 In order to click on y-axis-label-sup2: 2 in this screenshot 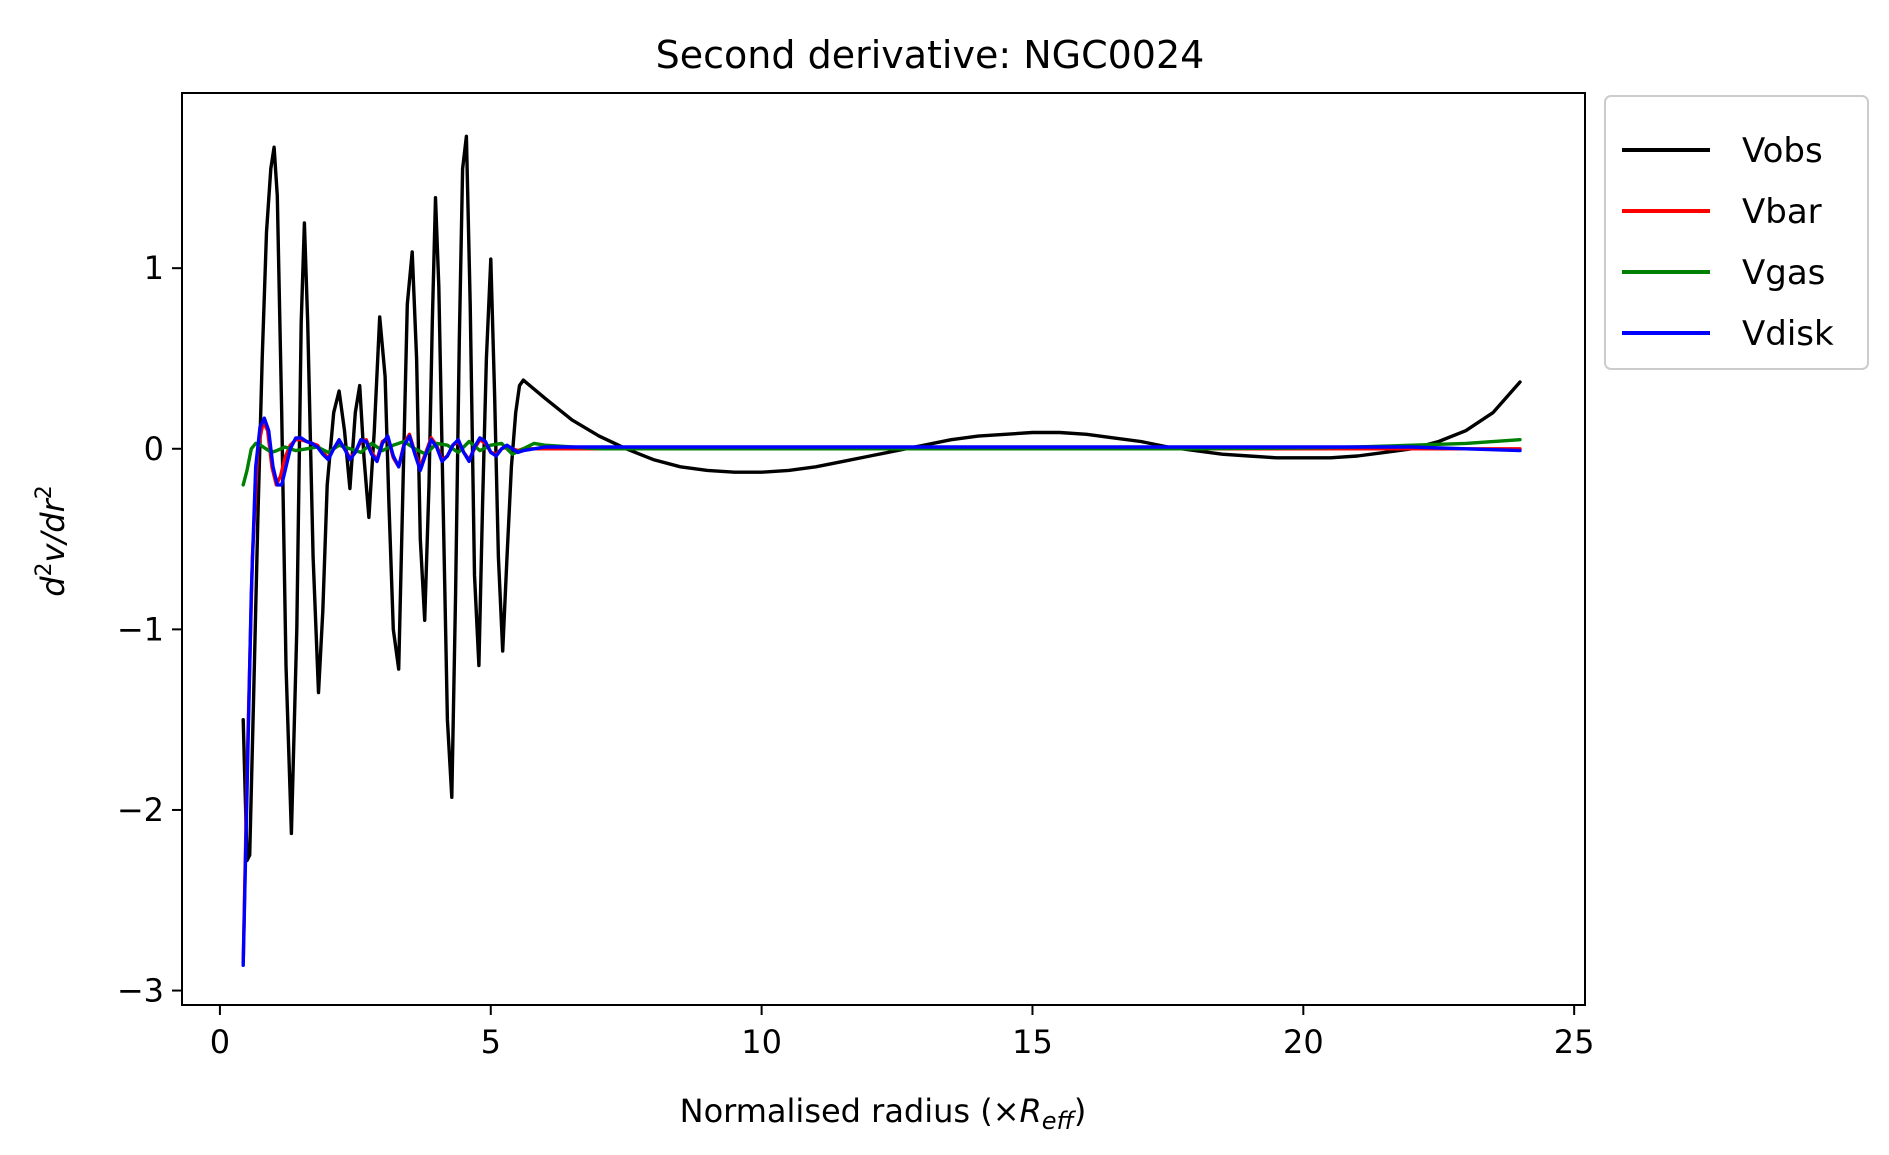, I will do `click(44, 492)`.